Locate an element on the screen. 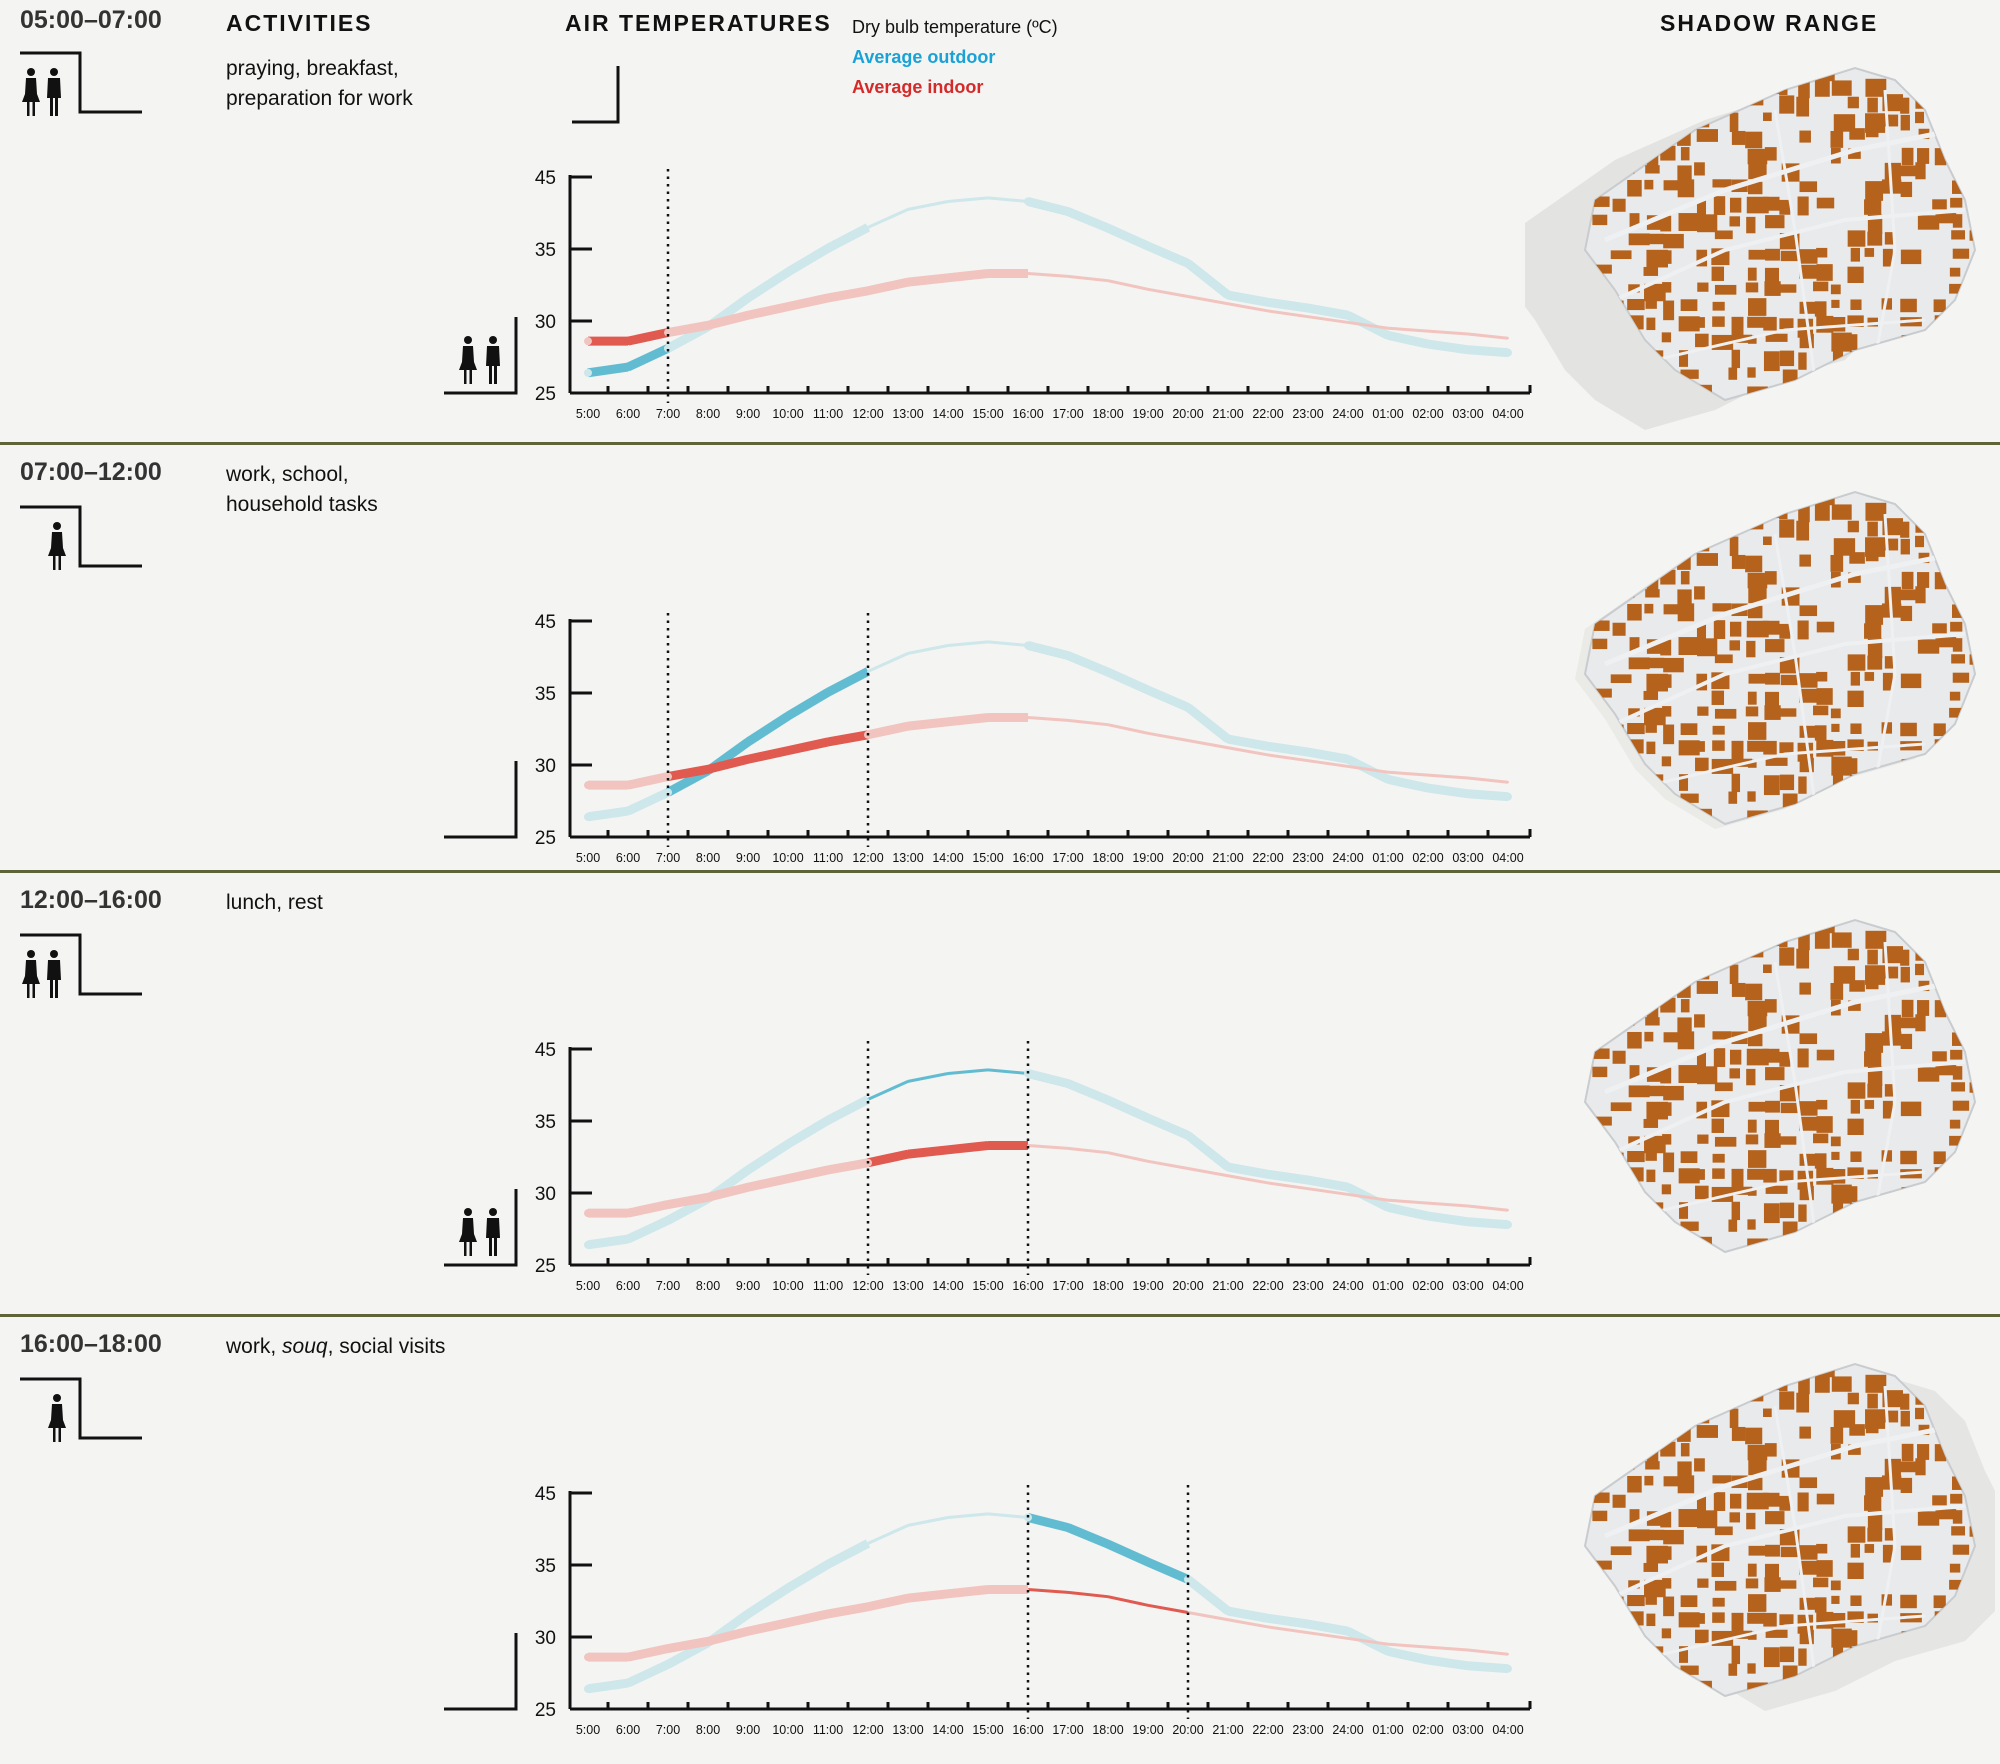 This screenshot has width=2000, height=1764. x-tick-label: 6:00 is located at coordinates (628, 414).